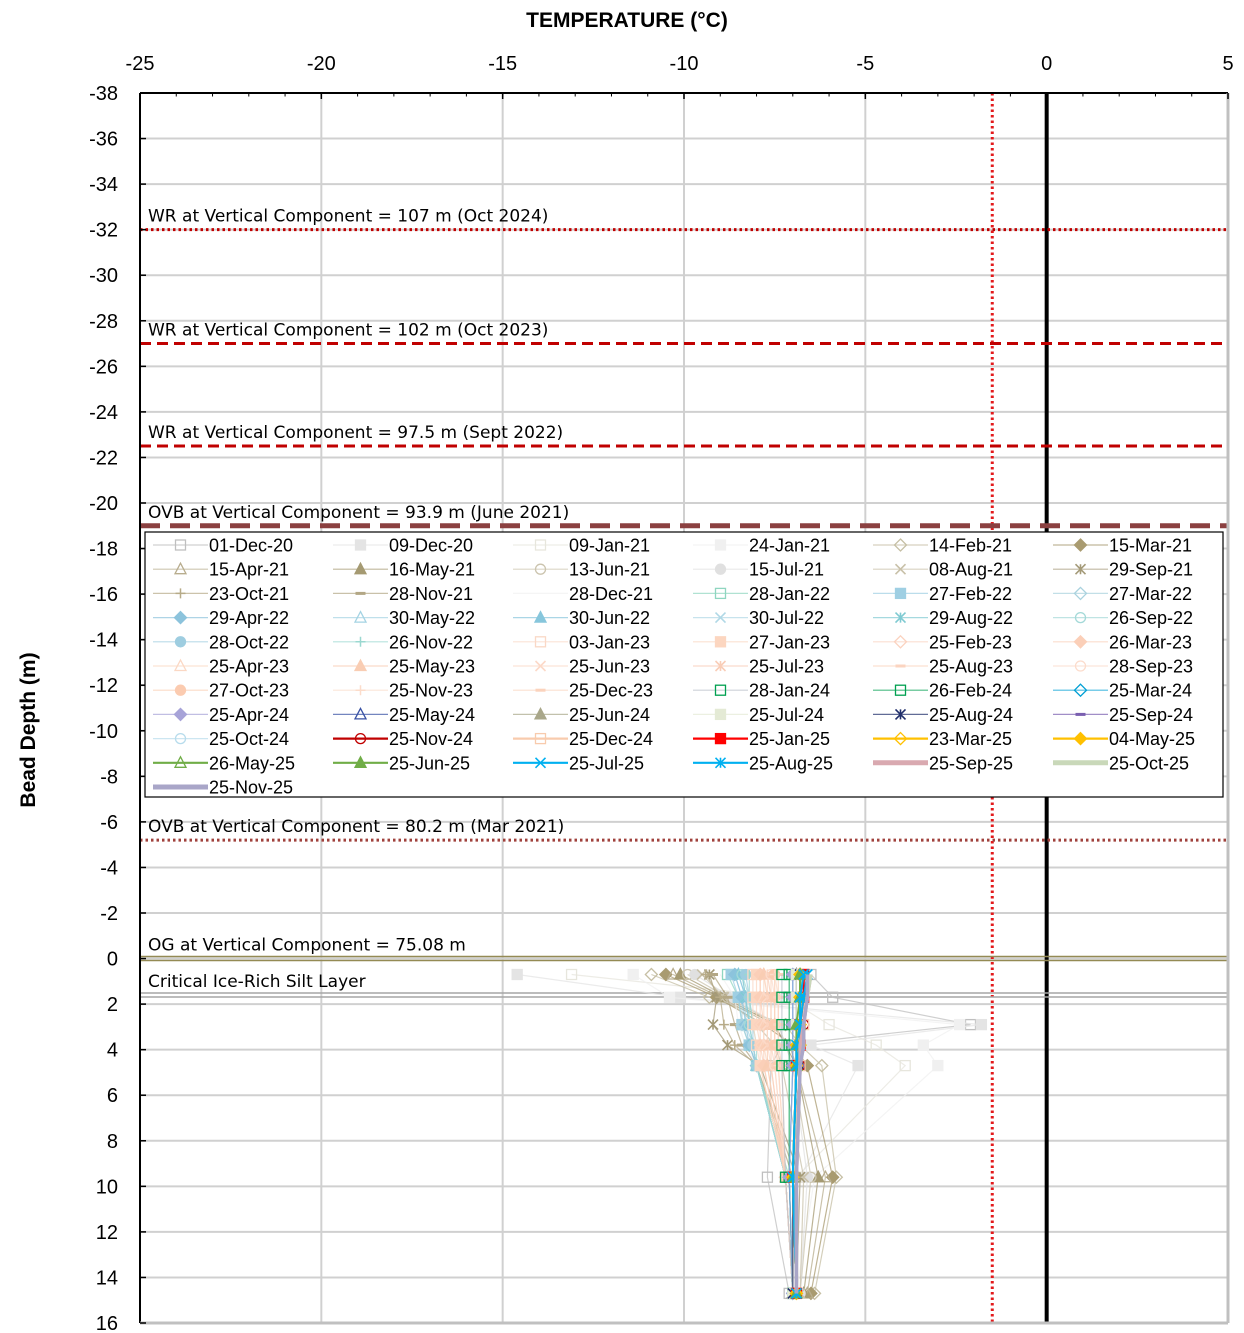  Describe the element at coordinates (786, 715) in the screenshot. I see `legend-entry-label: 25-Jul-24` at that location.